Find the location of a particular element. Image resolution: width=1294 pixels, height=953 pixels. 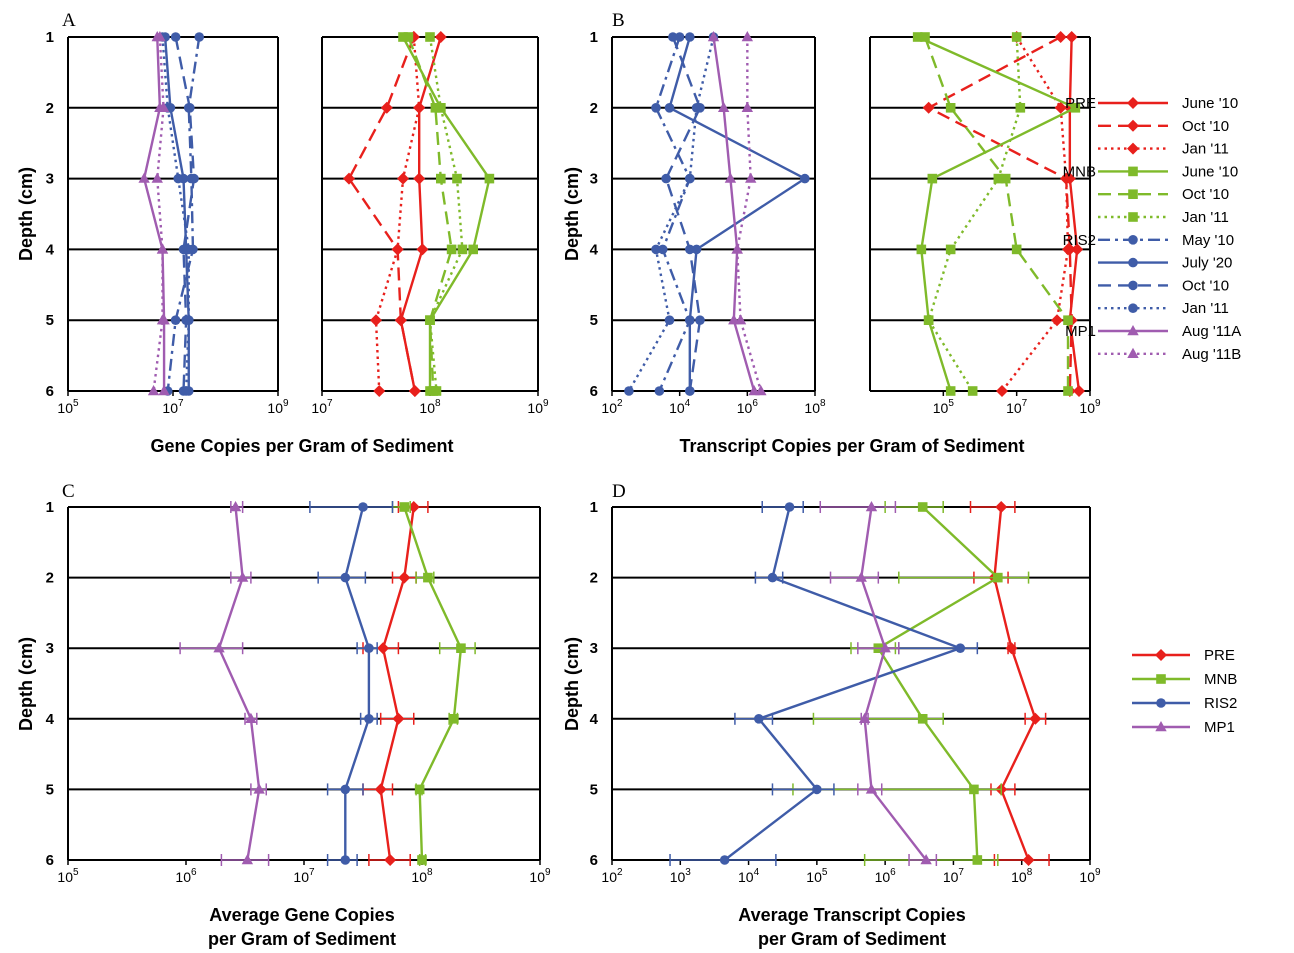

legend-label: Aug '11B is located at coordinates (1211, 354).